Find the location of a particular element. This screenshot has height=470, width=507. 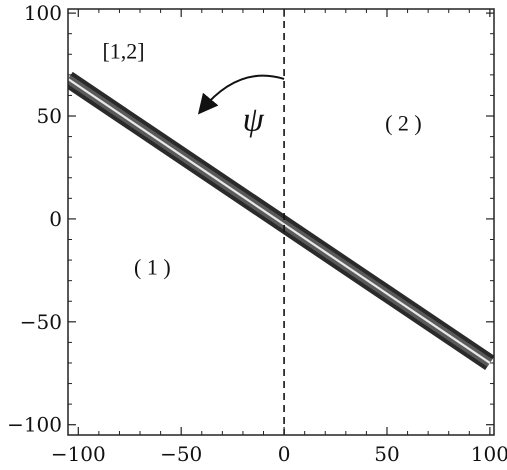

x-tick-label-0: −100 is located at coordinates (78, 454).